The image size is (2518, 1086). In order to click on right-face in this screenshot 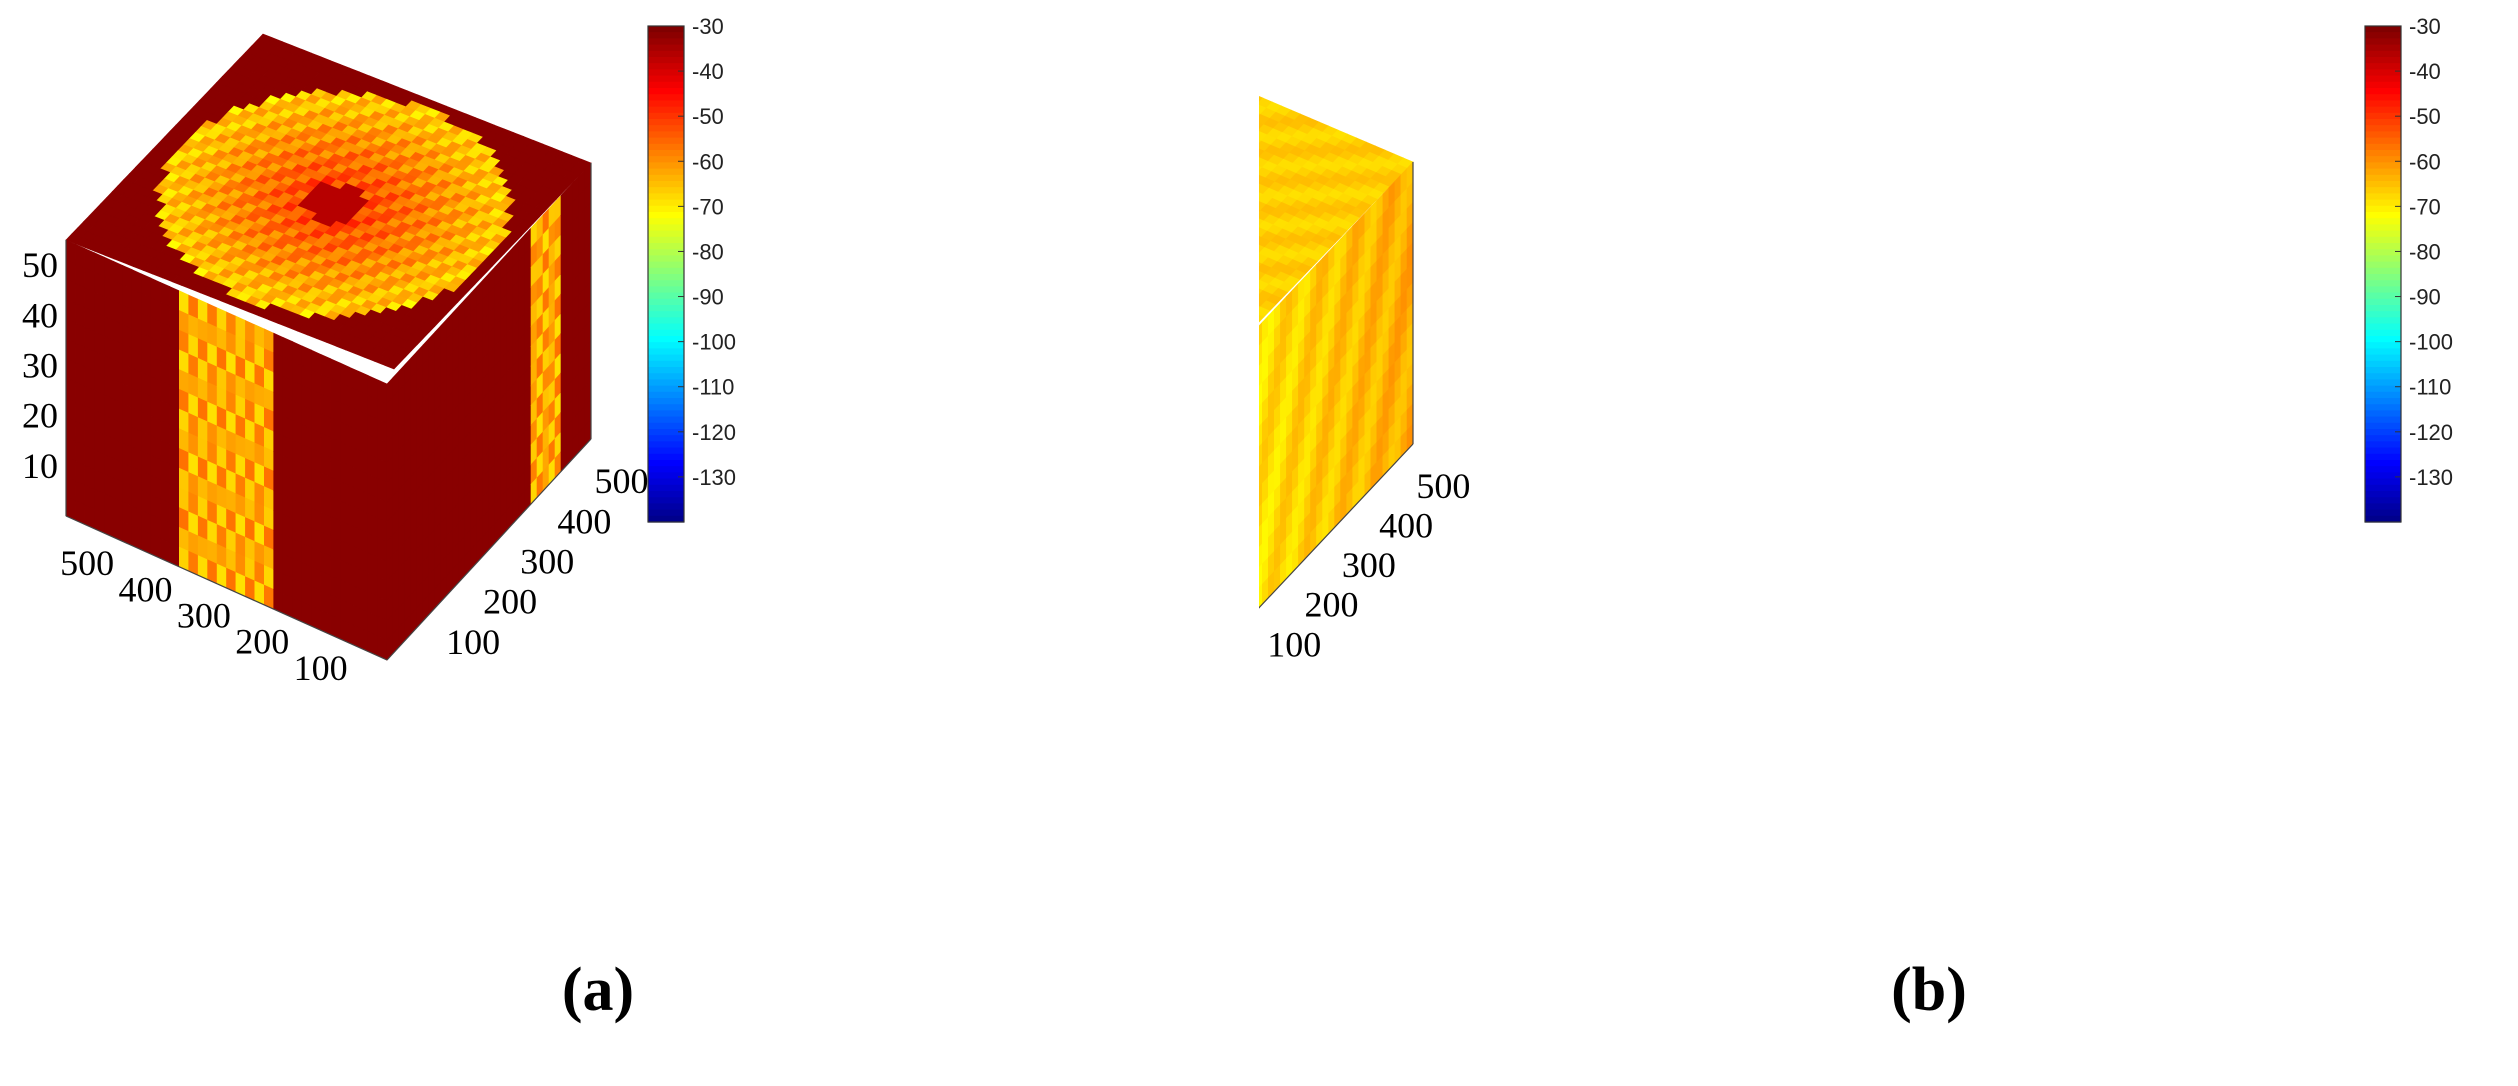, I will do `click(489, 411)`.